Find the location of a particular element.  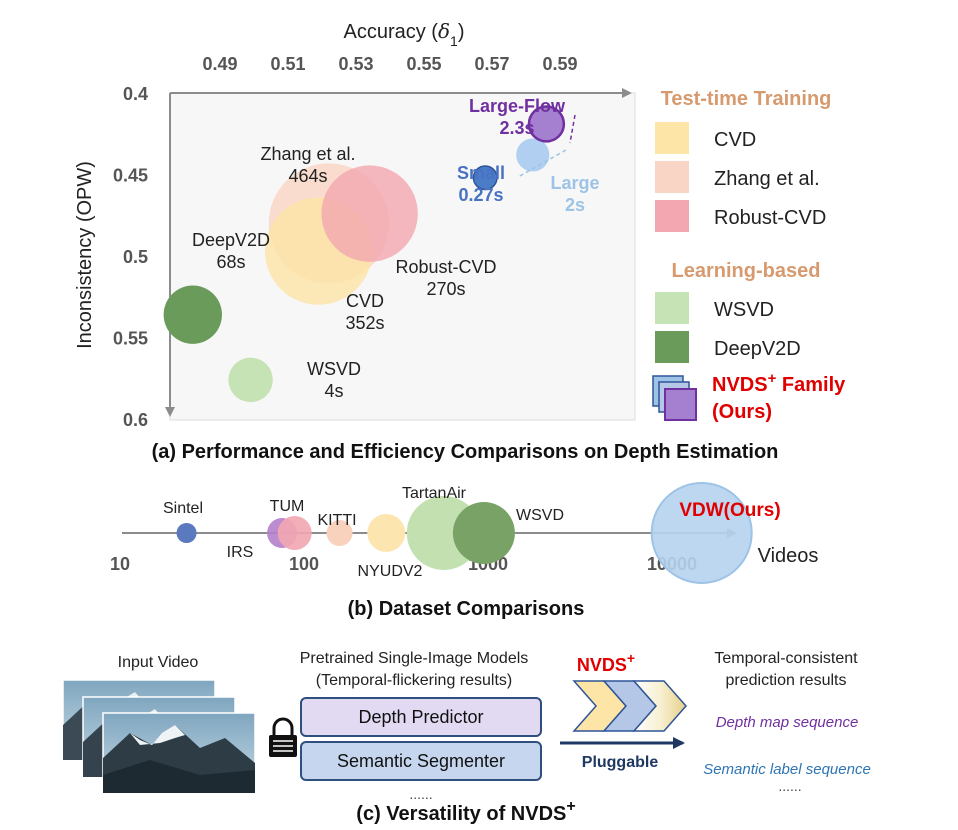

input-video-frames is located at coordinates (159, 736).